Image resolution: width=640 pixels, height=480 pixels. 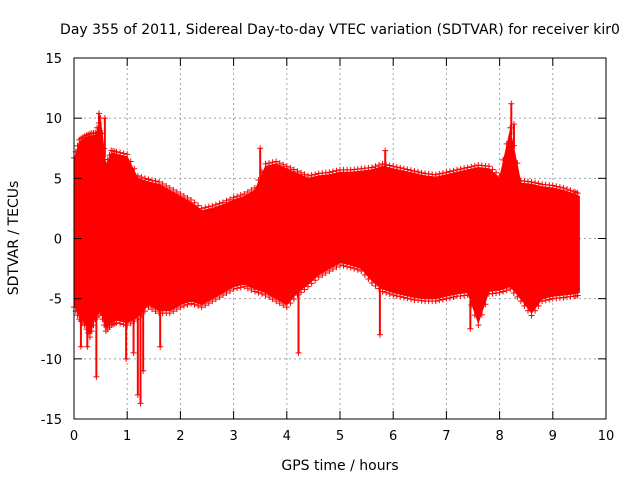 What do you see at coordinates (127, 436) in the screenshot?
I see `x-tick-label: 1` at bounding box center [127, 436].